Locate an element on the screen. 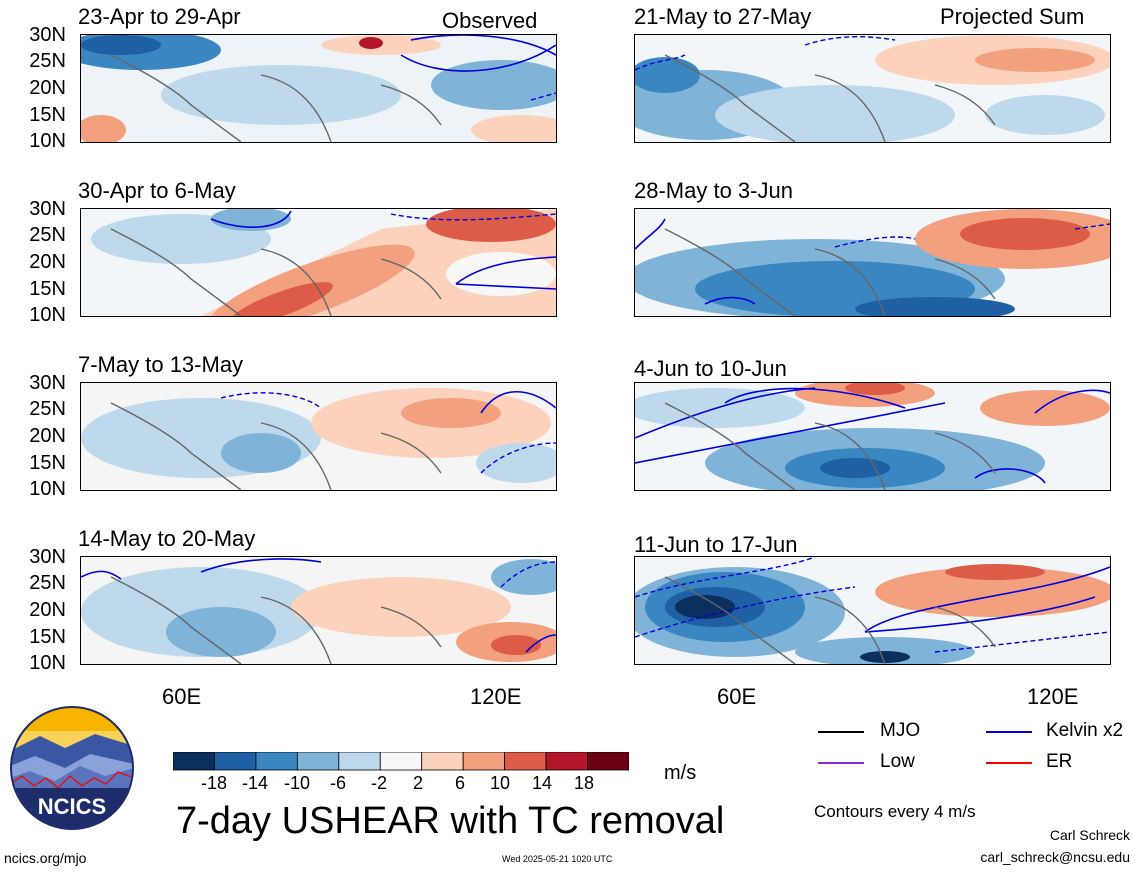 The image size is (1135, 872). panel-title-6: 28-May to 3-Jun is located at coordinates (713, 190).